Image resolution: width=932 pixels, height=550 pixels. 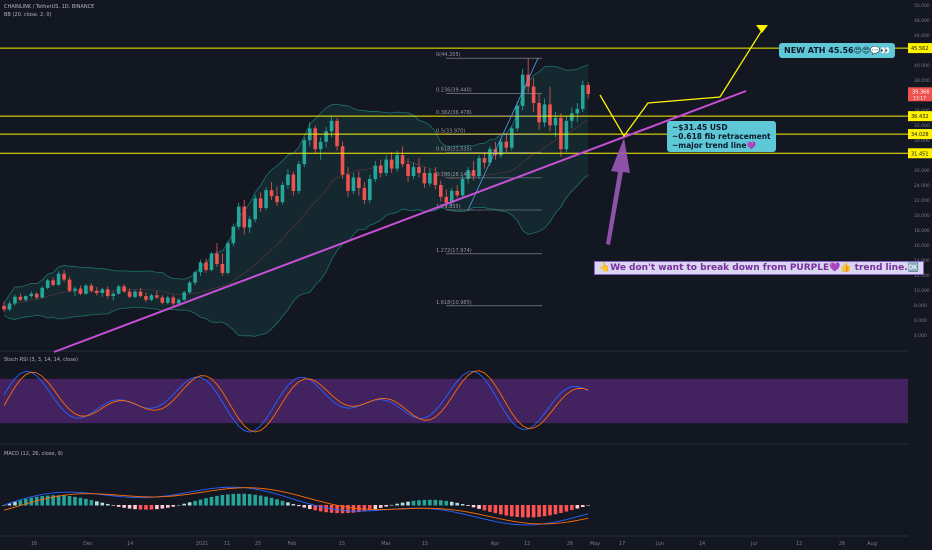 I want to click on stoch-k-line, so click(x=296, y=401).